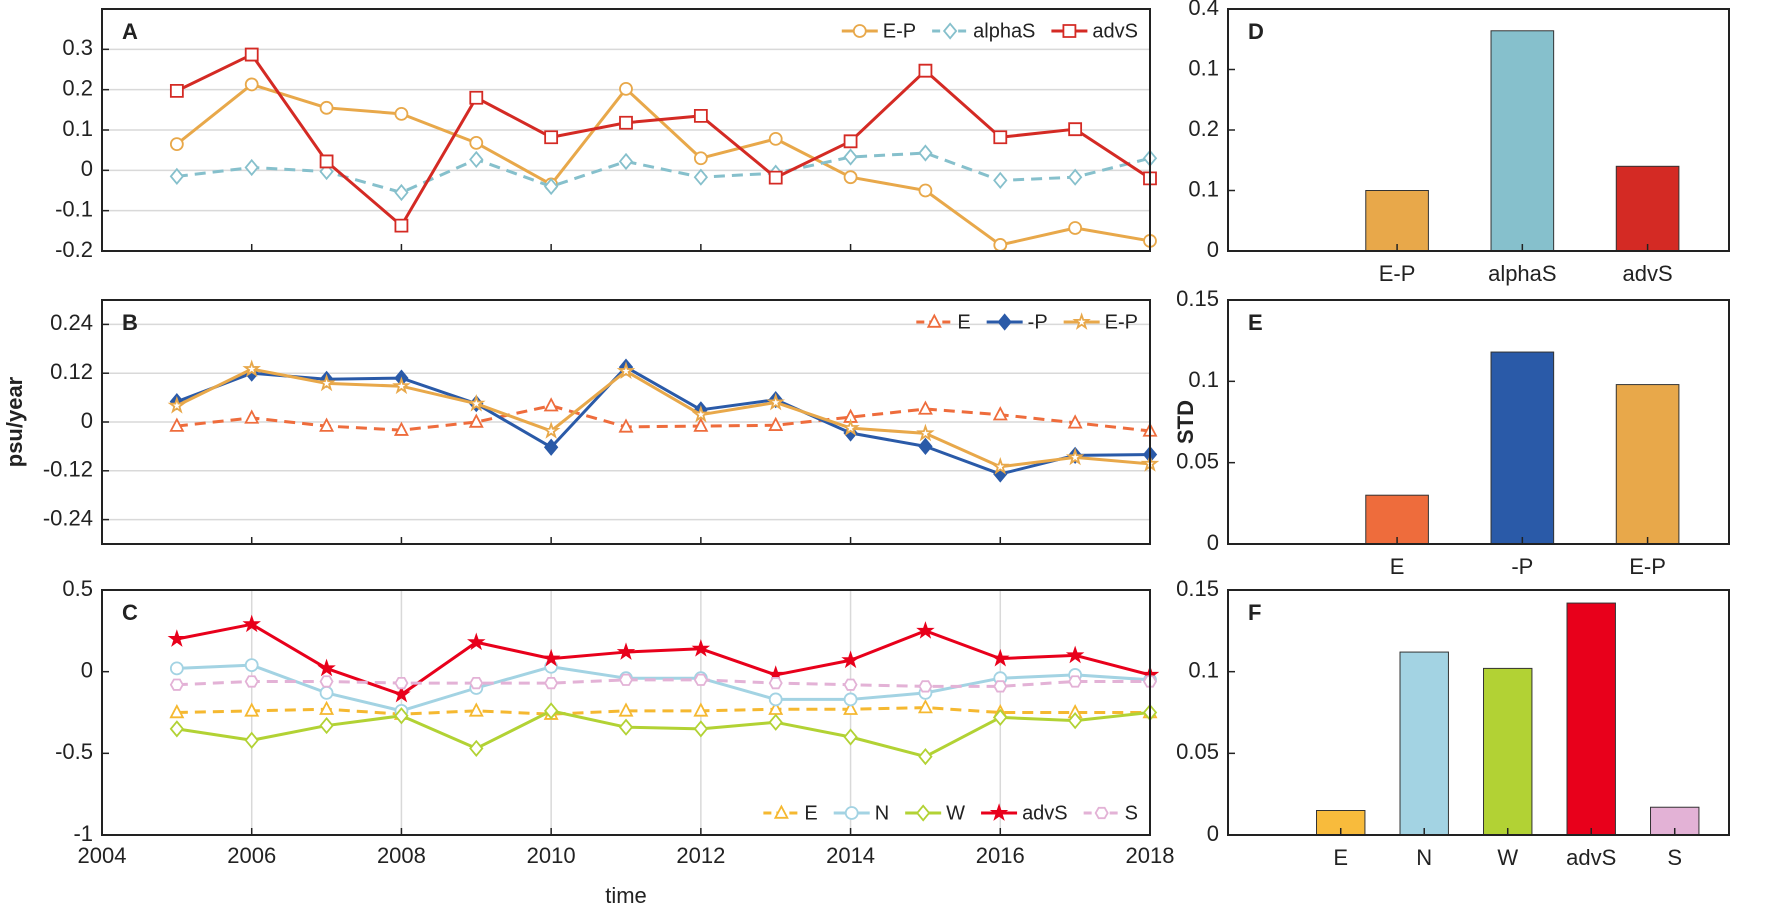 Image resolution: width=1772 pixels, height=908 pixels. I want to click on x-tick-label: 2014, so click(850, 855).